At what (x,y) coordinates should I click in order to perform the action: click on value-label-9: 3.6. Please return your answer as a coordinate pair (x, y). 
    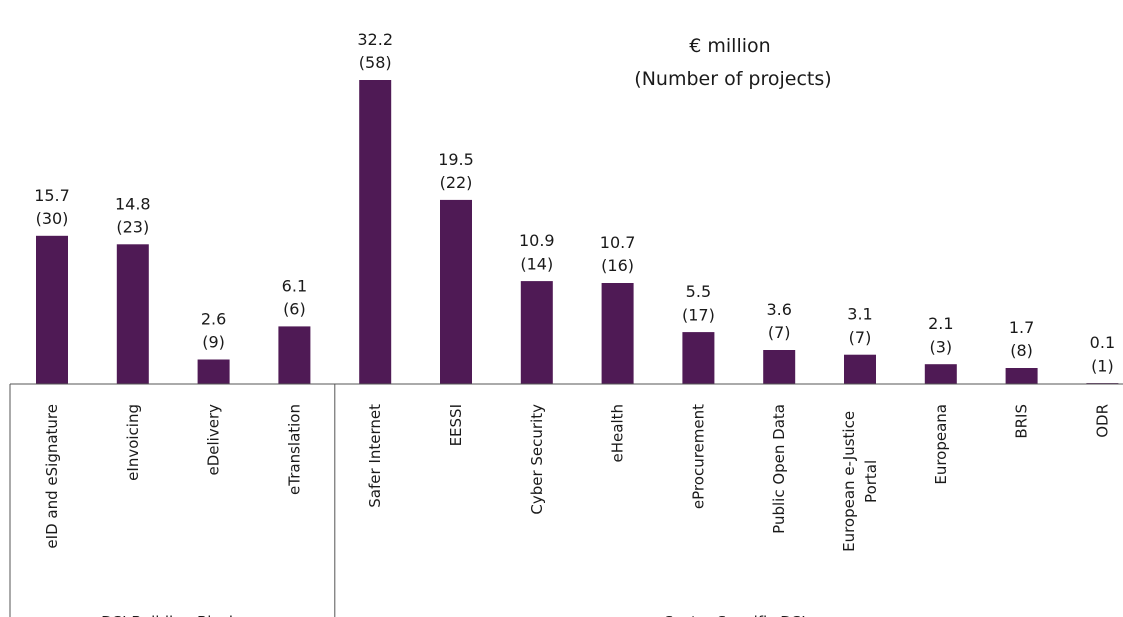
    Looking at the image, I should click on (778, 309).